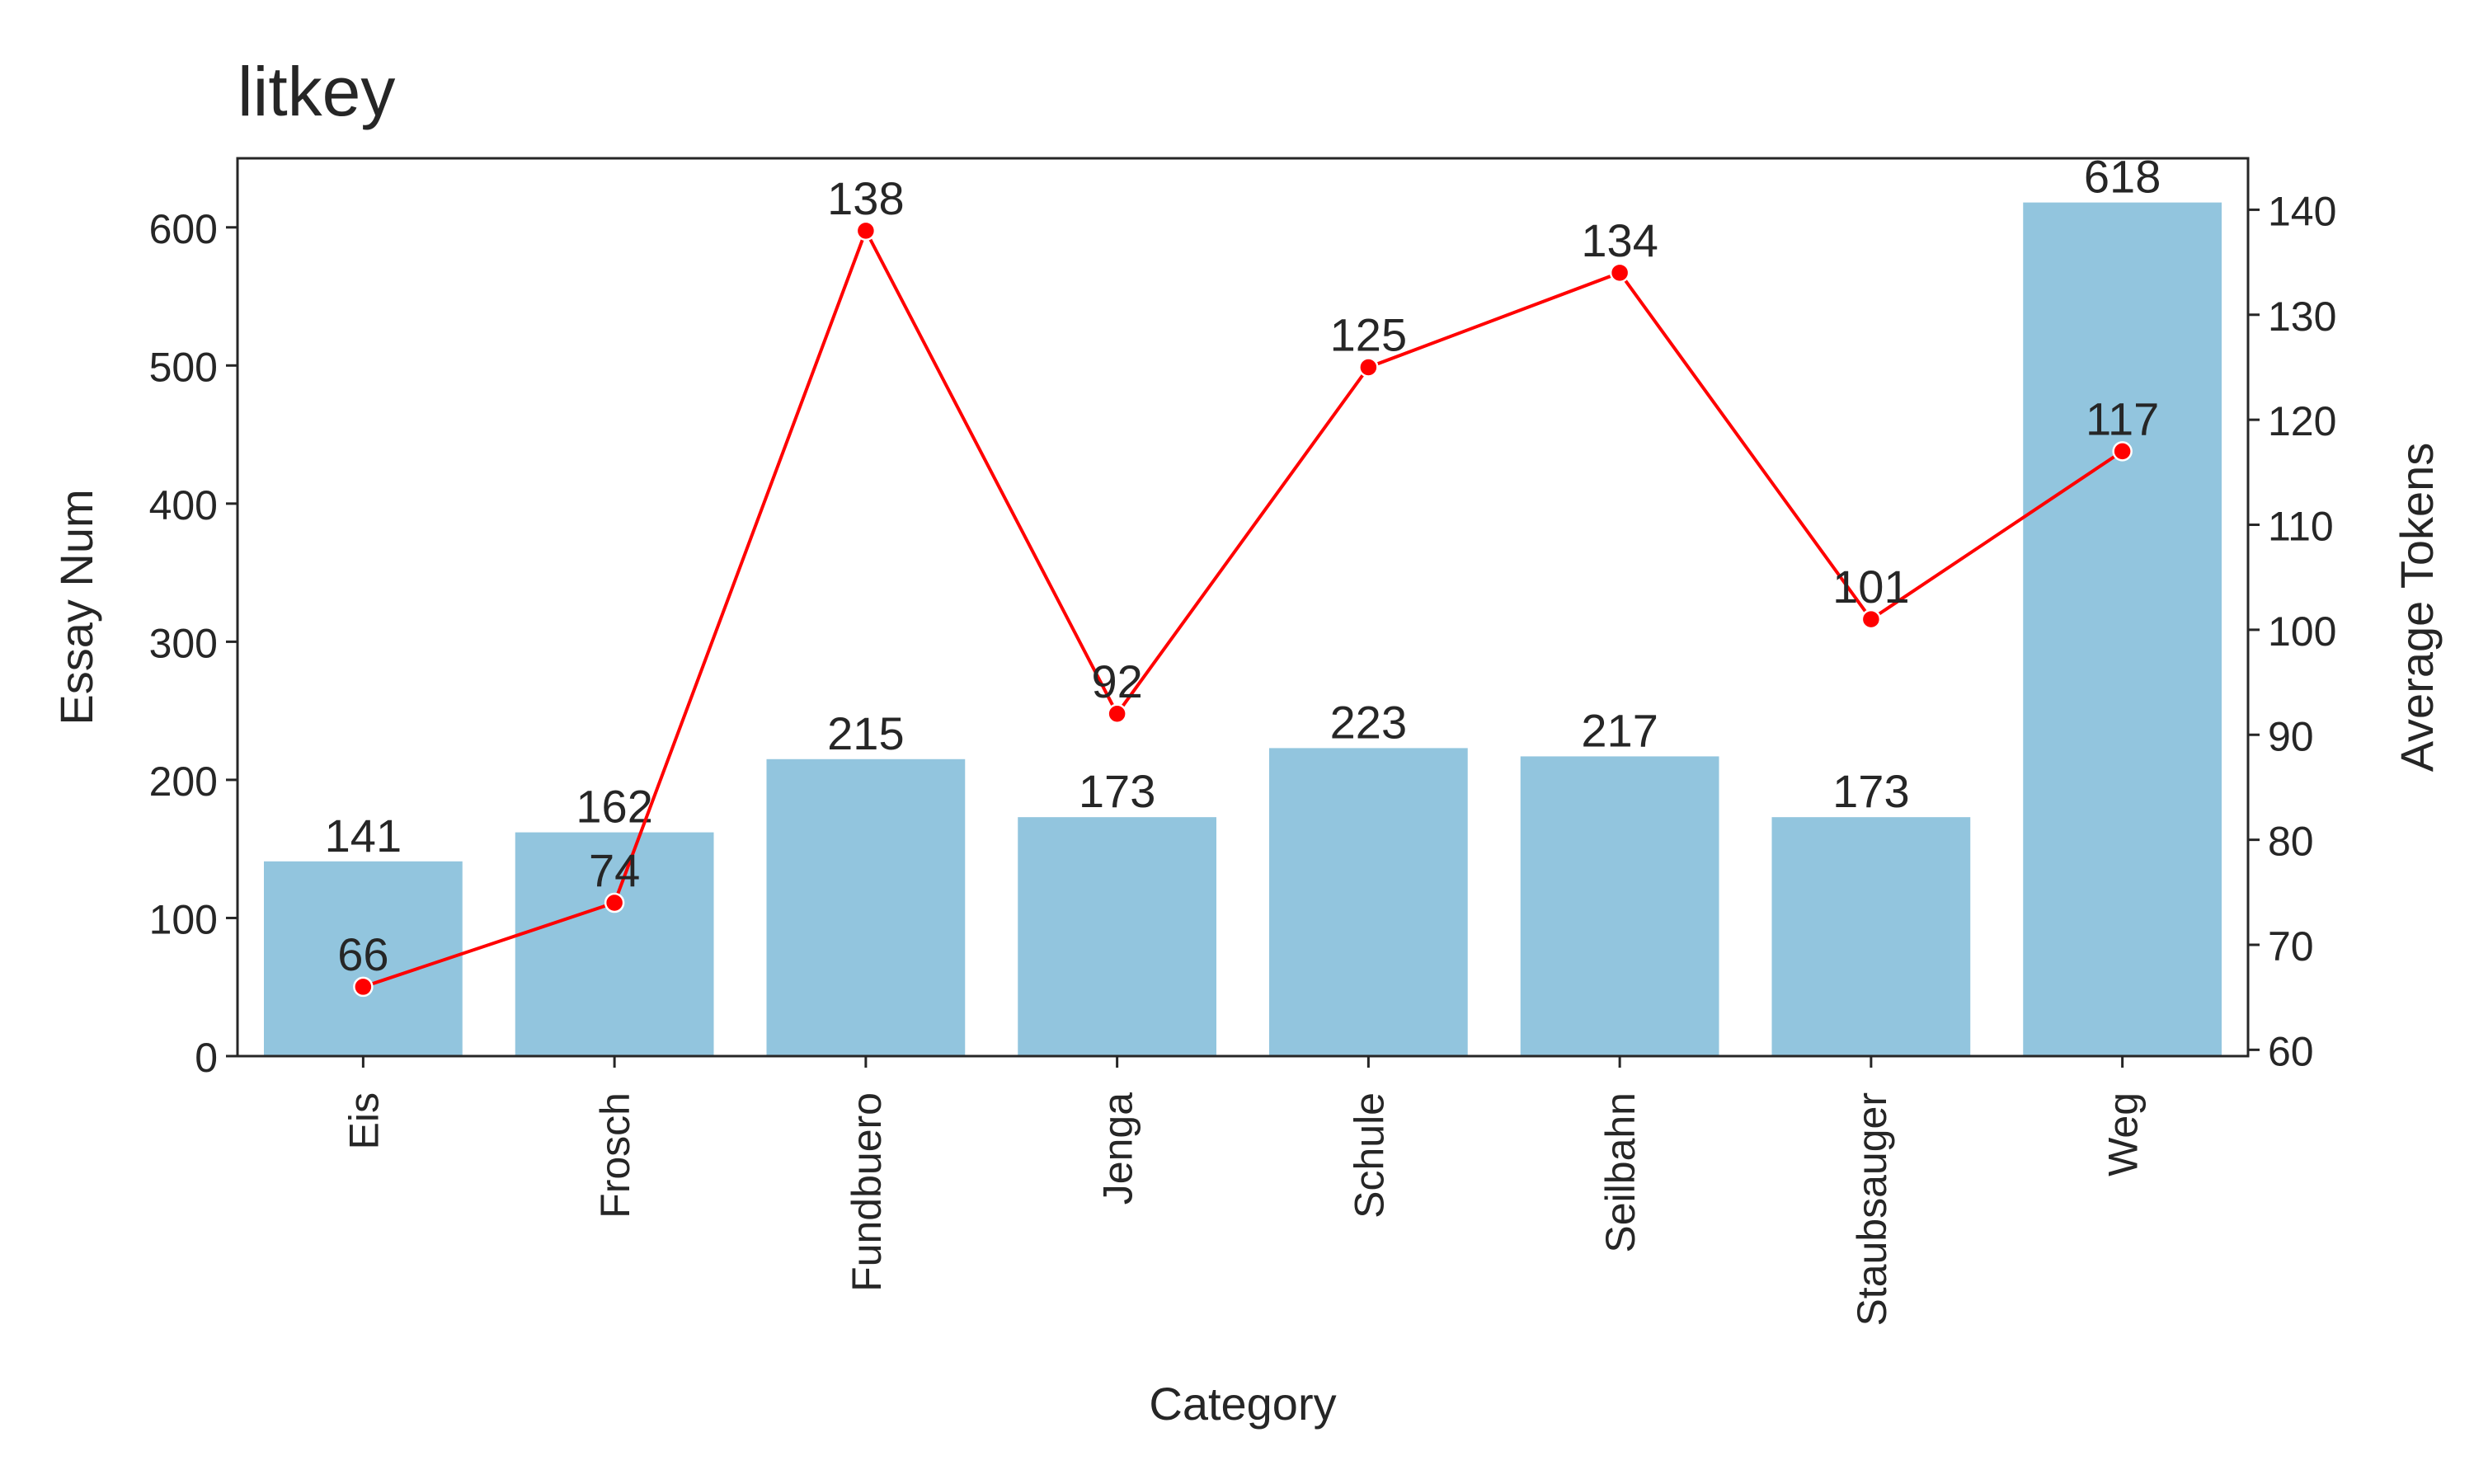 The image size is (2474, 1484). What do you see at coordinates (1870, 587) in the screenshot?
I see `line-value-label: 101` at bounding box center [1870, 587].